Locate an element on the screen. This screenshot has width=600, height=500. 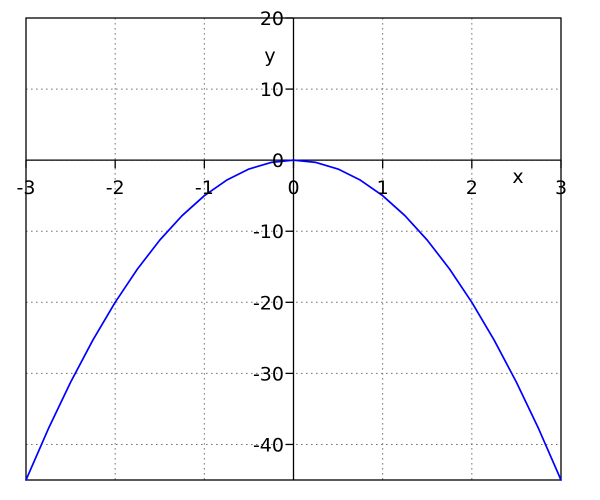
y-tick-label: 20 is located at coordinates (272, 19).